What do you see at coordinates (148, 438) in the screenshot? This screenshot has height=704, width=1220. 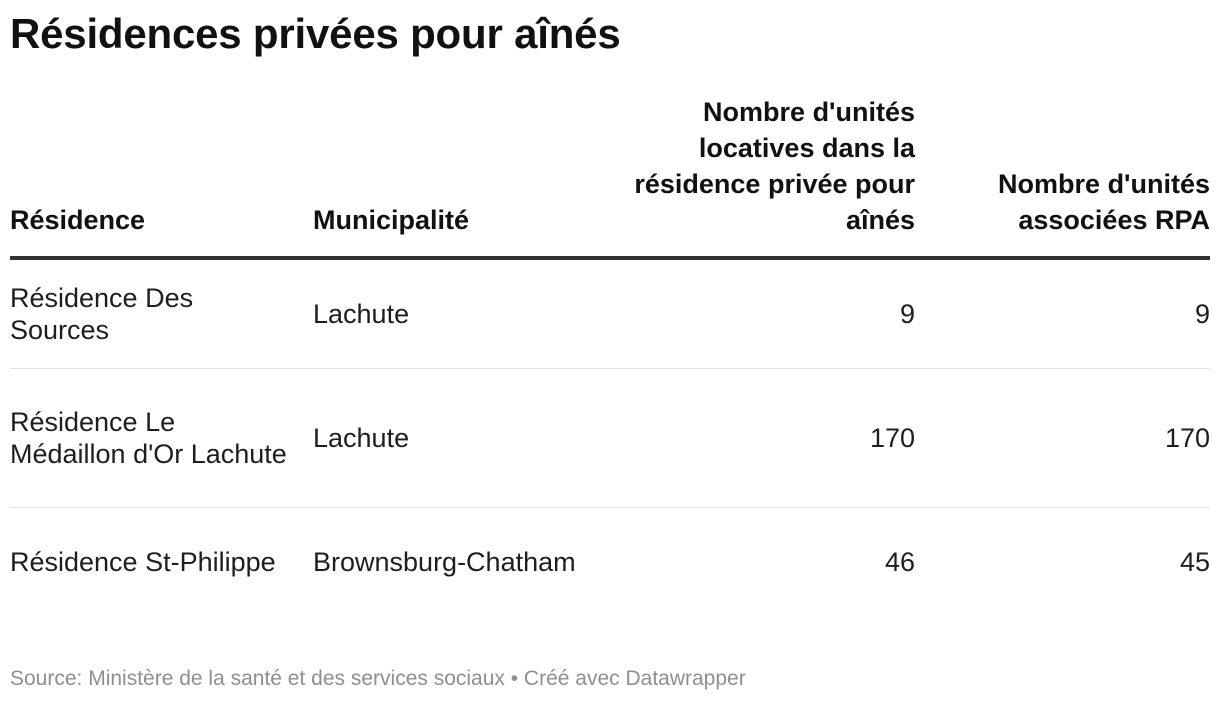 I see `cell-residence: Résidence Le Médaillon d'Or Lachute` at bounding box center [148, 438].